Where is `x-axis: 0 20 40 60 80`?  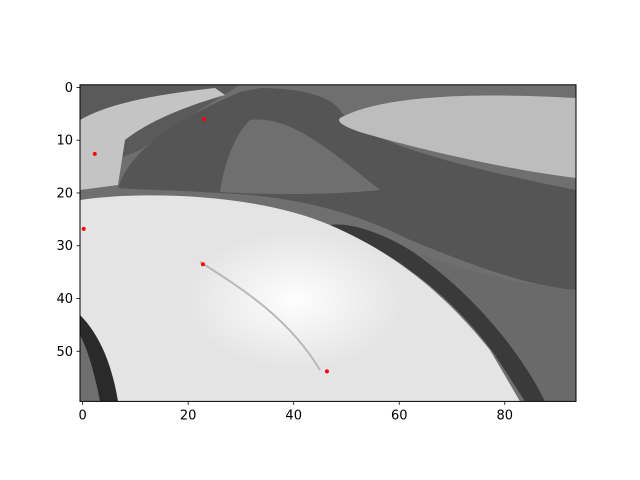 x-axis: 0 20 40 60 80 is located at coordinates (295, 412).